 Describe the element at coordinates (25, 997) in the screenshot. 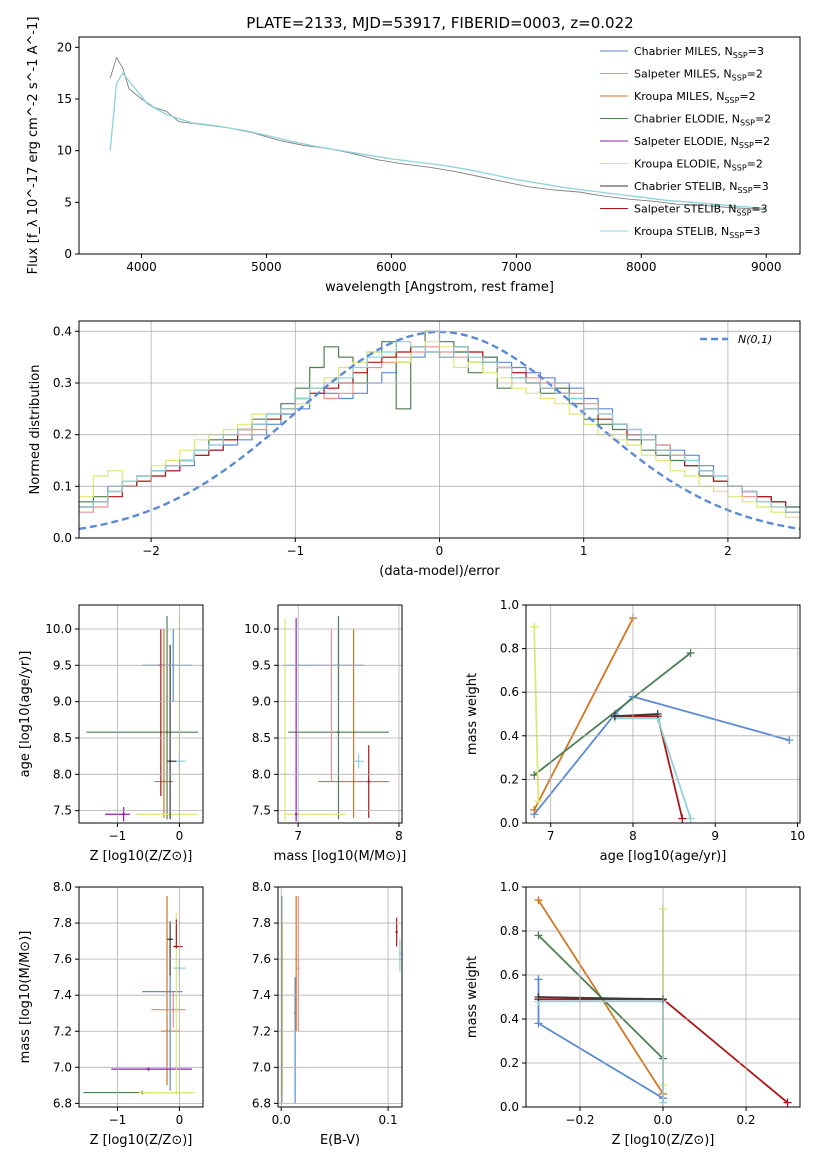

I see `z_vs_mass-ylabel: mass [log10(M/M⊙)]` at that location.